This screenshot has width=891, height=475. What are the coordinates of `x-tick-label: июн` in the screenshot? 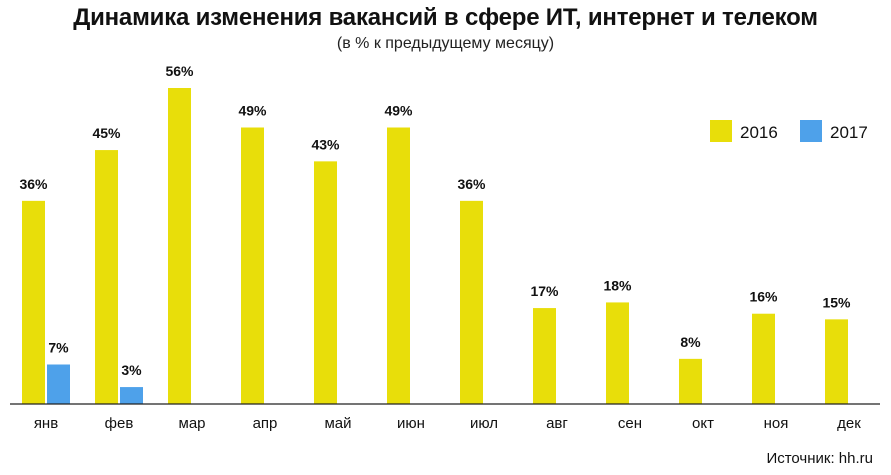 It's located at (411, 423).